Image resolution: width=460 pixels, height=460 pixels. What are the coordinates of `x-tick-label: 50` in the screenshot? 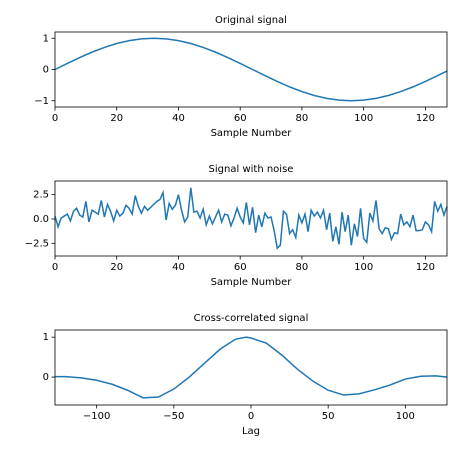 It's located at (328, 416).